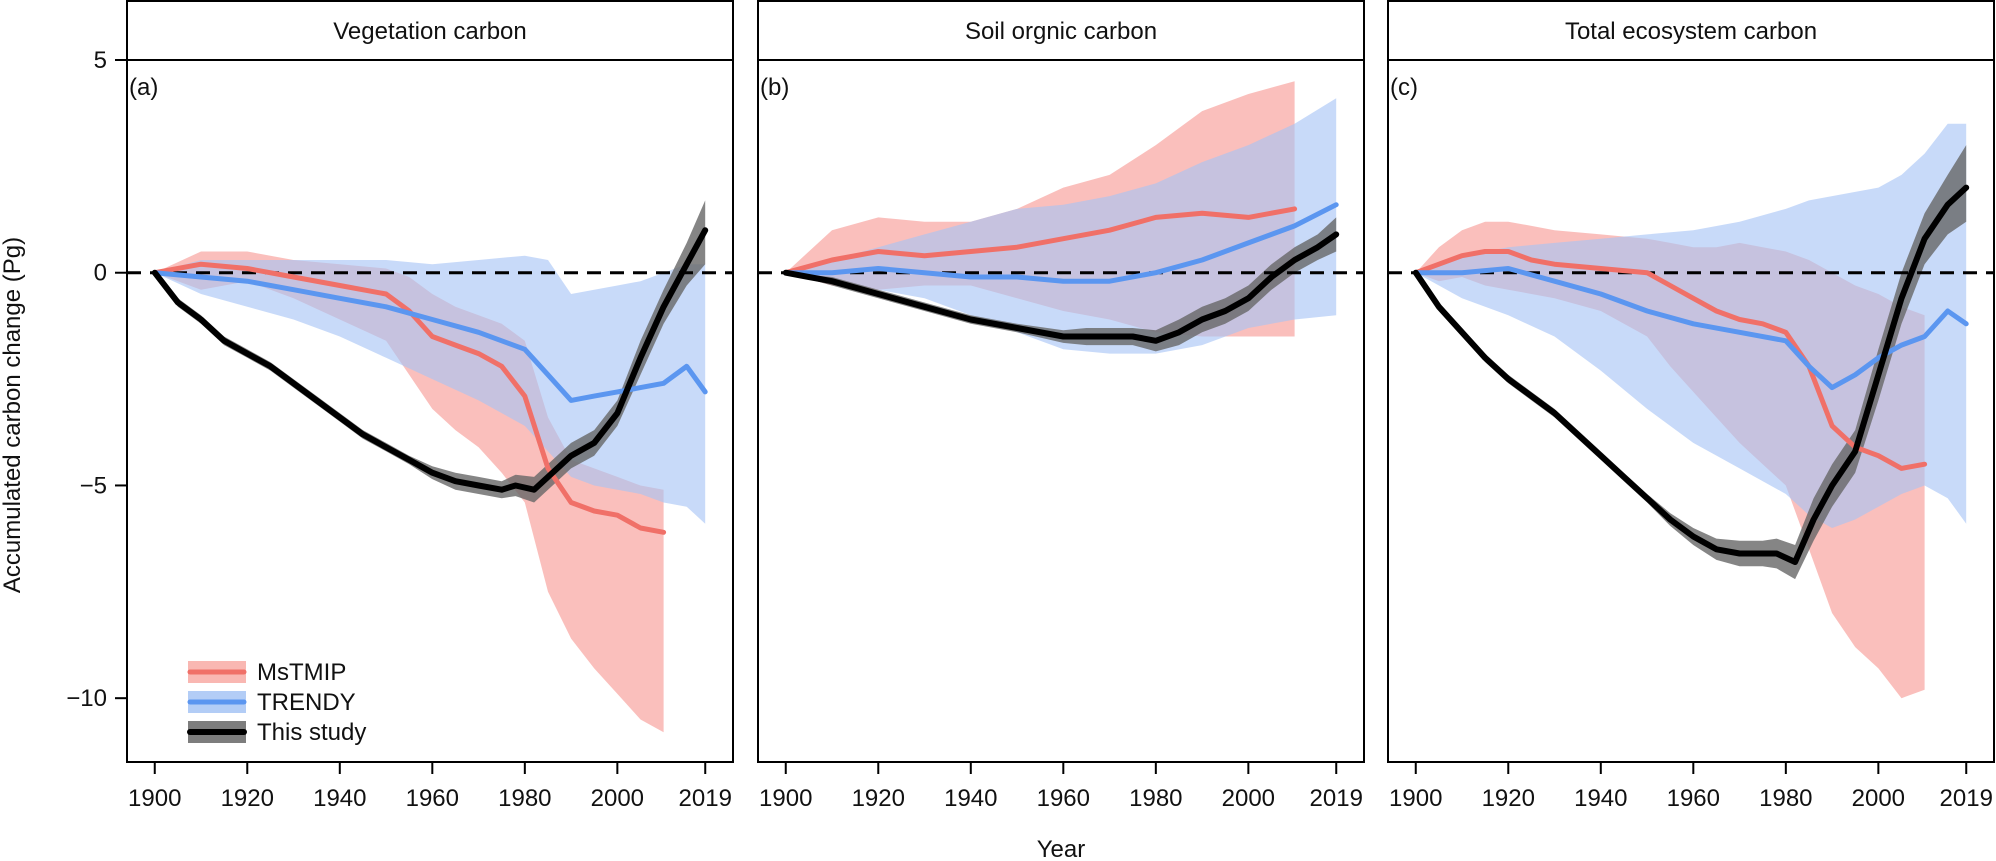 This screenshot has height=861, width=1996. I want to click on plot-area, so click(1061, 217).